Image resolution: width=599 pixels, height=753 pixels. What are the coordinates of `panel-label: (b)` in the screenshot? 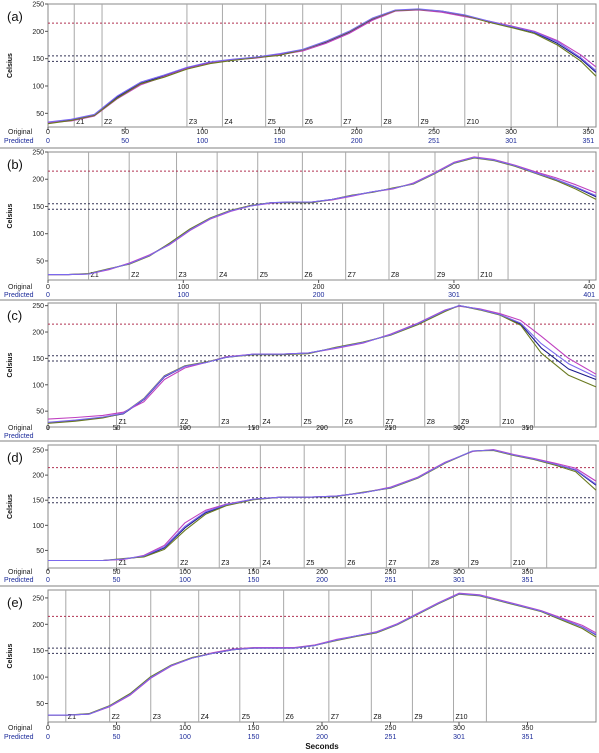 It's located at (15, 164).